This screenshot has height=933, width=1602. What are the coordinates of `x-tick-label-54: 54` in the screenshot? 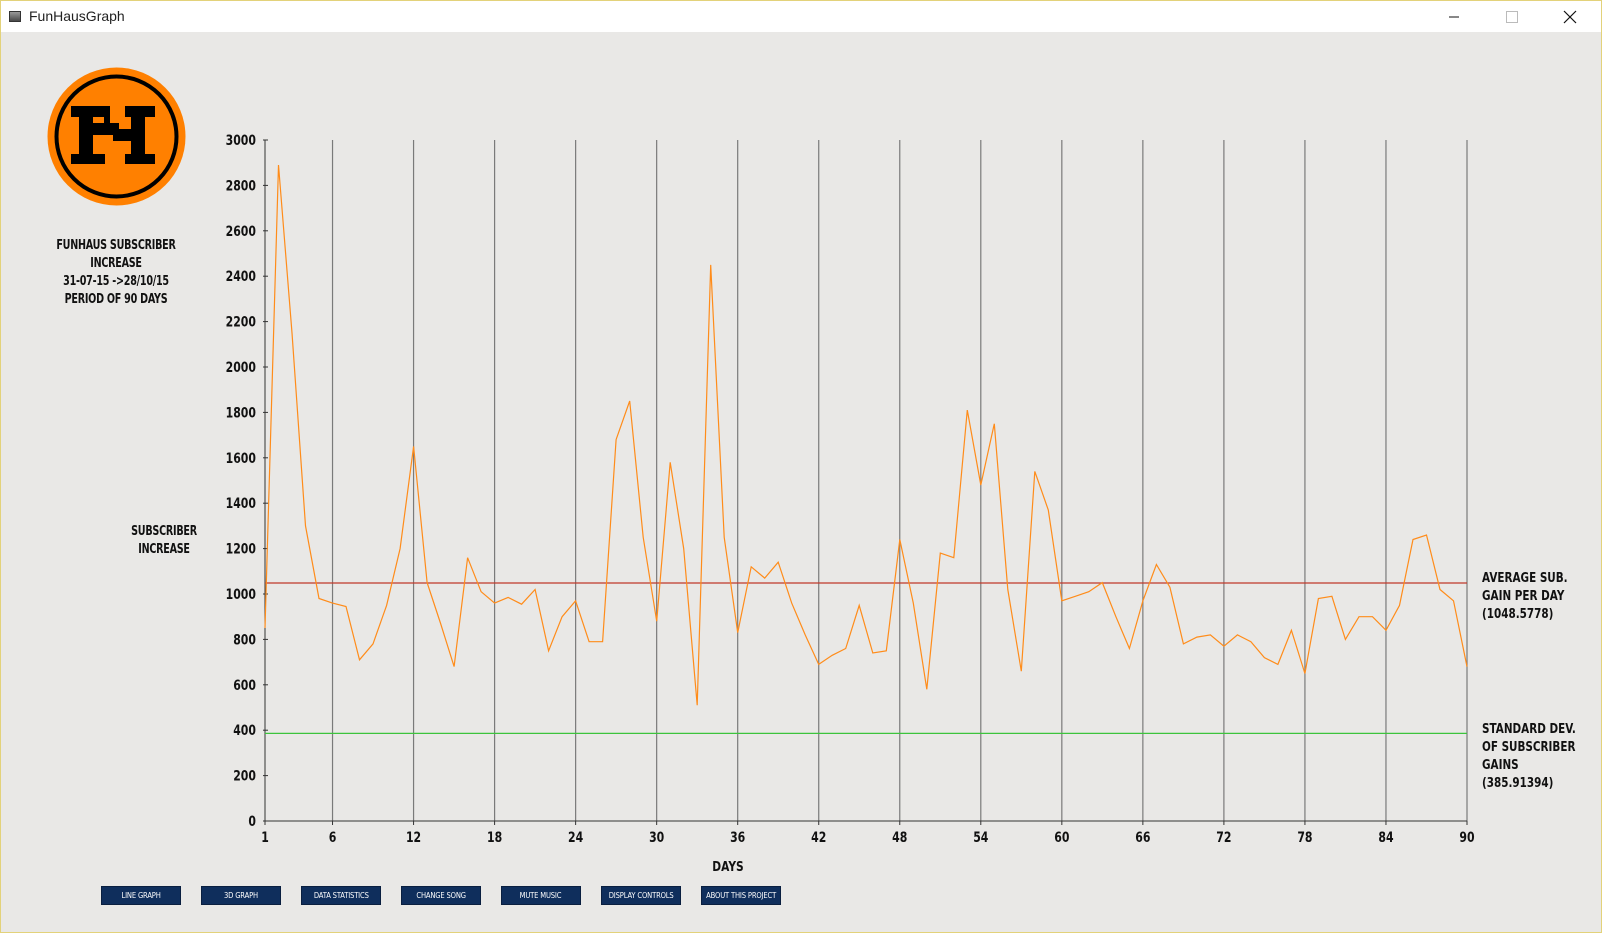 It's located at (980, 837).